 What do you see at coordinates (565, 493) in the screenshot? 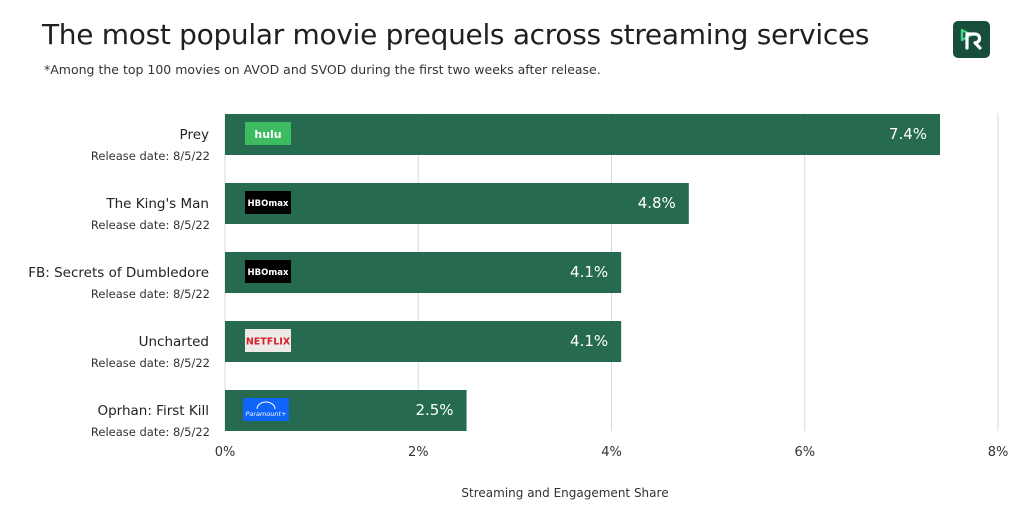
I see `x-axis-title: Streaming and Engagement Share` at bounding box center [565, 493].